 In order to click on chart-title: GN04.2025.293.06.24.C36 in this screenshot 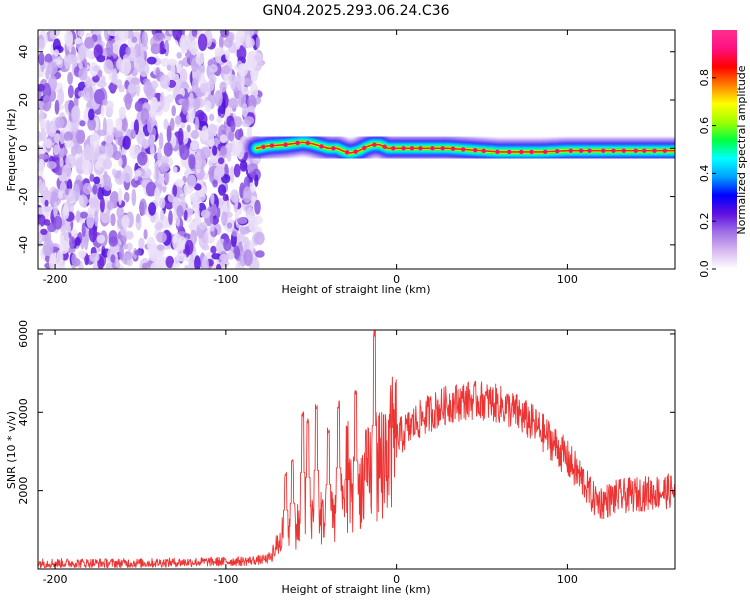, I will do `click(356, 11)`.